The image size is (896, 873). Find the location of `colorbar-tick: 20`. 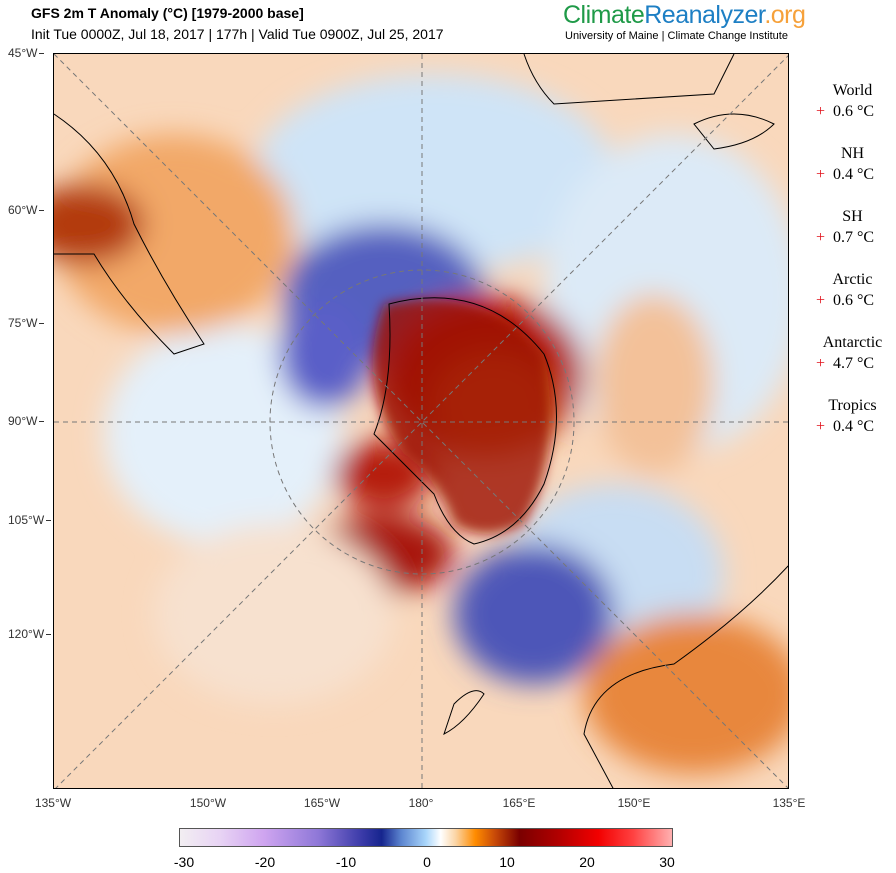

colorbar-tick: 20 is located at coordinates (587, 862).